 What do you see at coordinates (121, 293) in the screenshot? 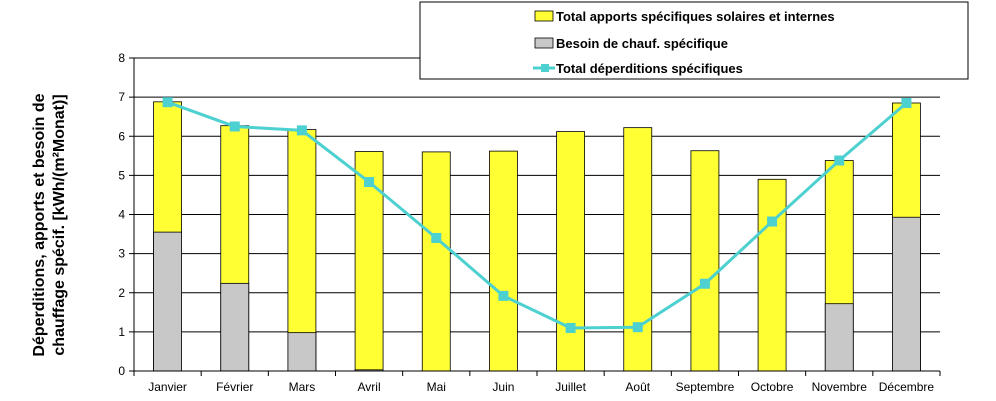
I see `y-tick-label: 2` at bounding box center [121, 293].